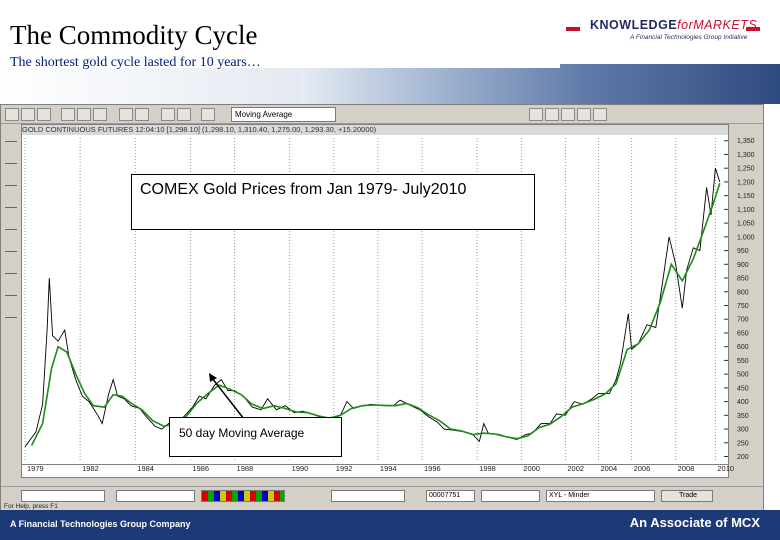 This screenshot has height=540, width=780. Describe the element at coordinates (600, 114) in the screenshot. I see `layout-icon` at that location.